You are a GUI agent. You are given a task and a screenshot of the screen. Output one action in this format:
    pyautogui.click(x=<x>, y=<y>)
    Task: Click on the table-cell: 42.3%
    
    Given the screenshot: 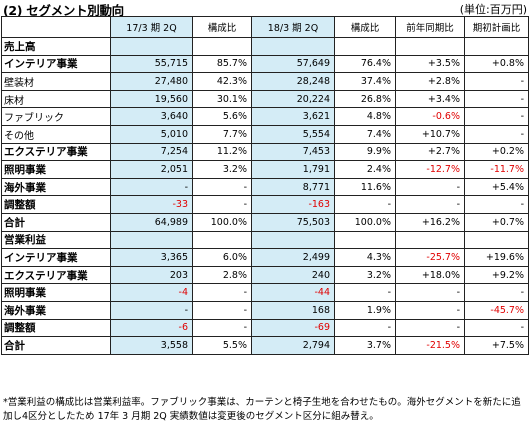 What is the action you would take?
    pyautogui.click(x=222, y=81)
    